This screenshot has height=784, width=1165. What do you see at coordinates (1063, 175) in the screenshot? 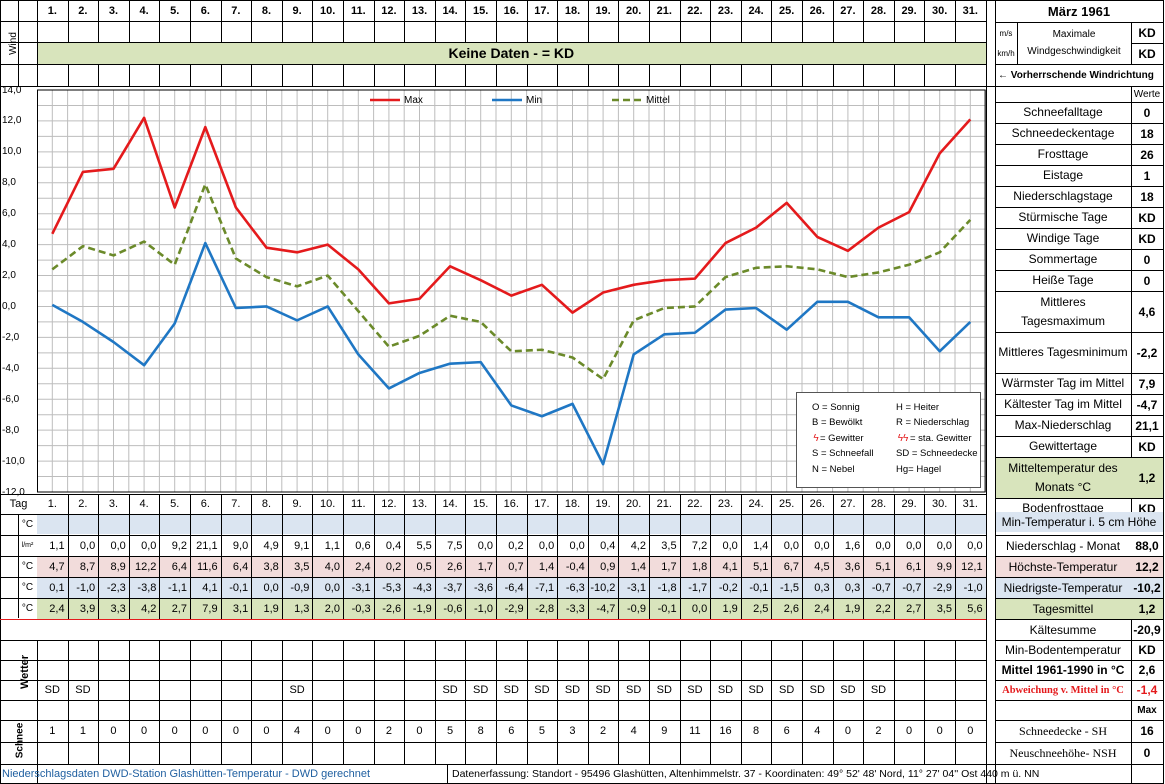
I see `stat-label-3: Eistage` at bounding box center [1063, 175].